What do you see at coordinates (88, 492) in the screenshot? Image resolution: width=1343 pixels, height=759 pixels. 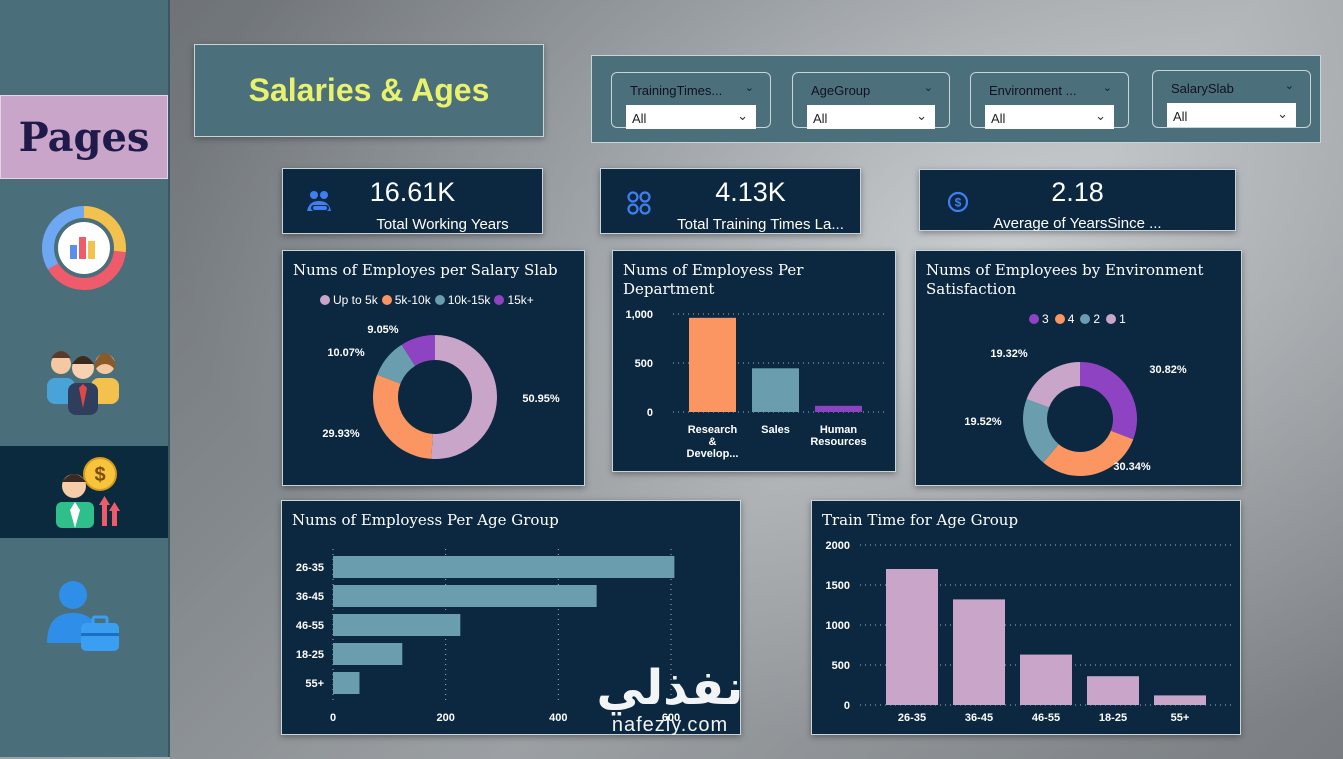 I see `salary-employee-icon: $` at bounding box center [88, 492].